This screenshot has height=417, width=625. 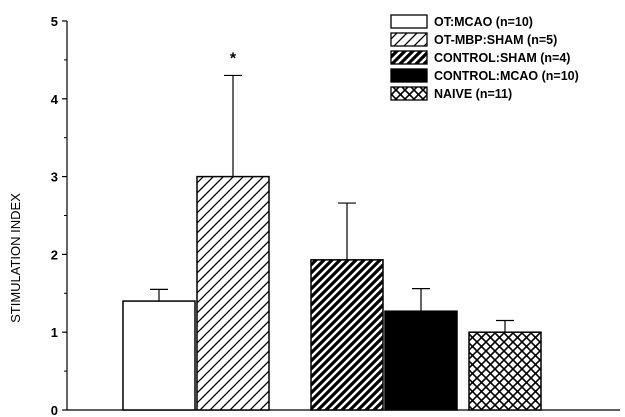 I want to click on legend-item: CONTROL:SHAM (n=4), so click(x=480, y=57).